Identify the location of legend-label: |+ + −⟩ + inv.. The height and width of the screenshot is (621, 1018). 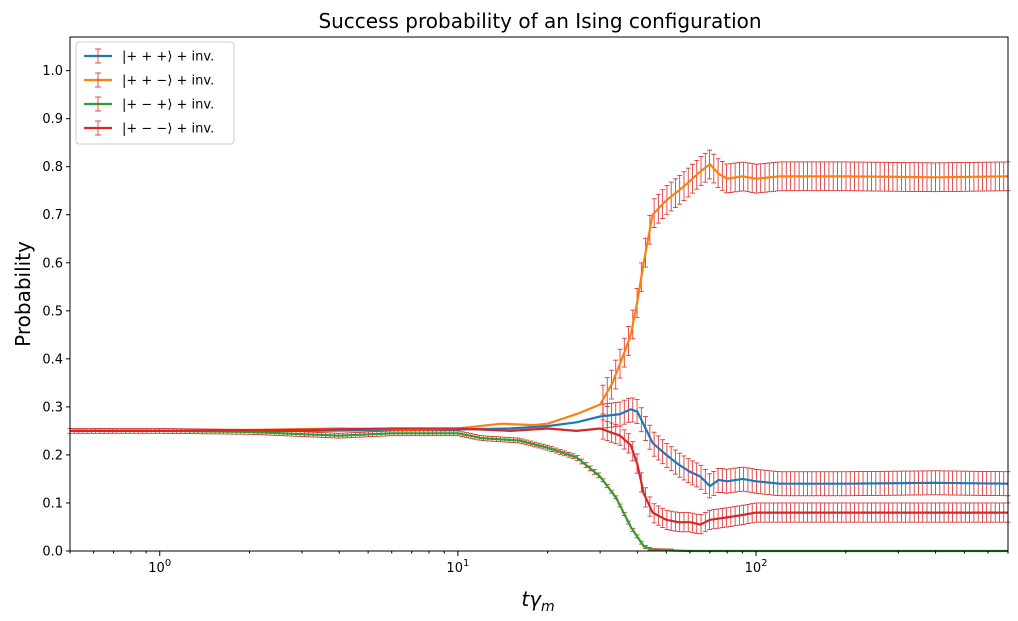
(168, 81).